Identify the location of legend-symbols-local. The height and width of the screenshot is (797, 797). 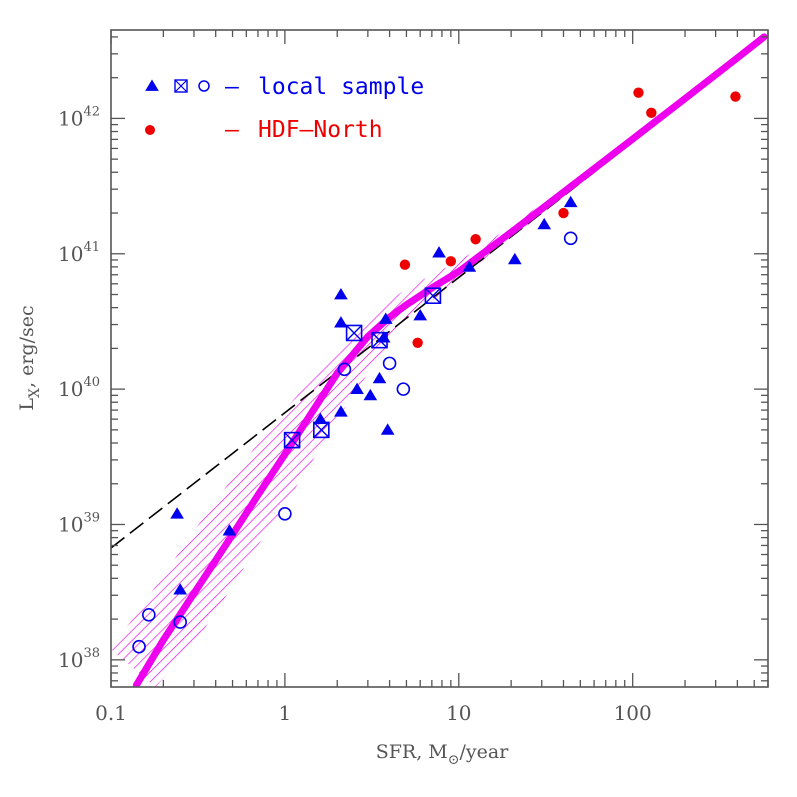
(177, 86).